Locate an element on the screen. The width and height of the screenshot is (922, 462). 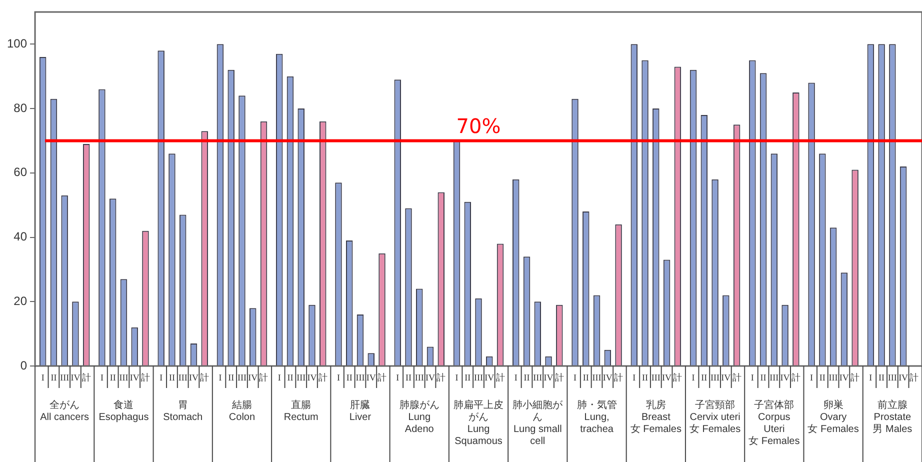
y-tick-label: 80 is located at coordinates (21, 107).